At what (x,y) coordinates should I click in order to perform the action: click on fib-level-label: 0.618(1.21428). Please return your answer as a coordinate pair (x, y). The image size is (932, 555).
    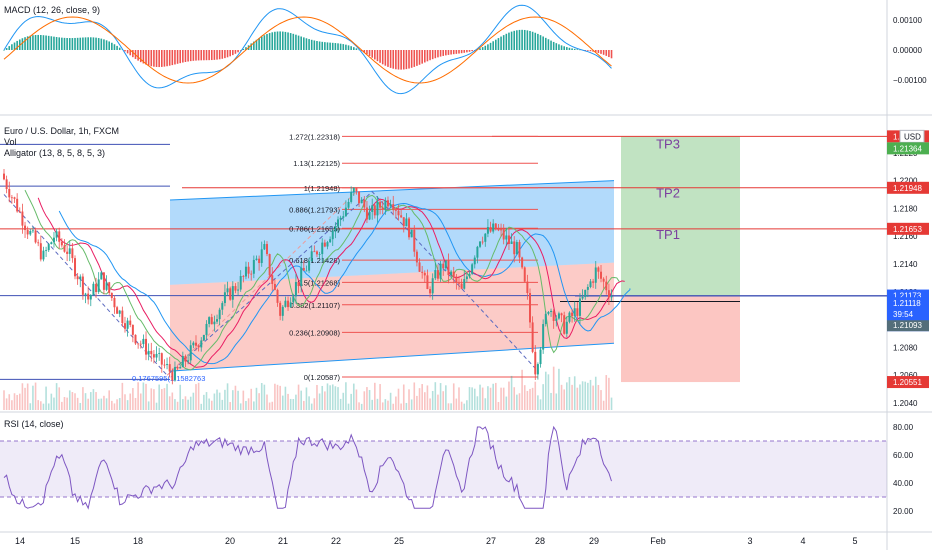
    Looking at the image, I should click on (314, 260).